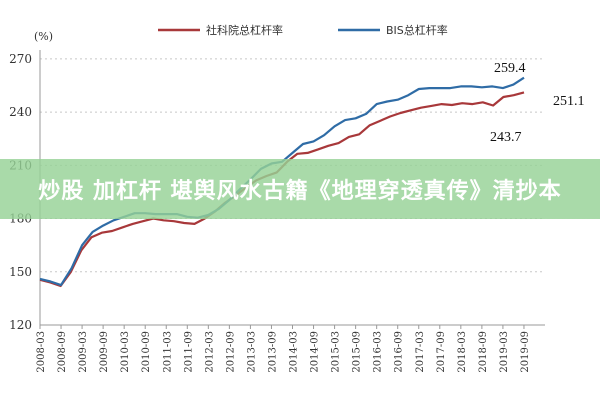  What do you see at coordinates (506, 137) in the screenshot?
I see `annotation-cass-2018: 243.7` at bounding box center [506, 137].